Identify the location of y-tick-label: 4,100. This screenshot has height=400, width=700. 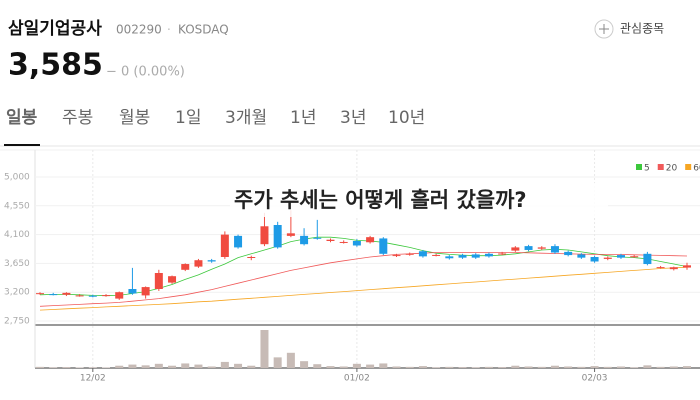
(17, 235).